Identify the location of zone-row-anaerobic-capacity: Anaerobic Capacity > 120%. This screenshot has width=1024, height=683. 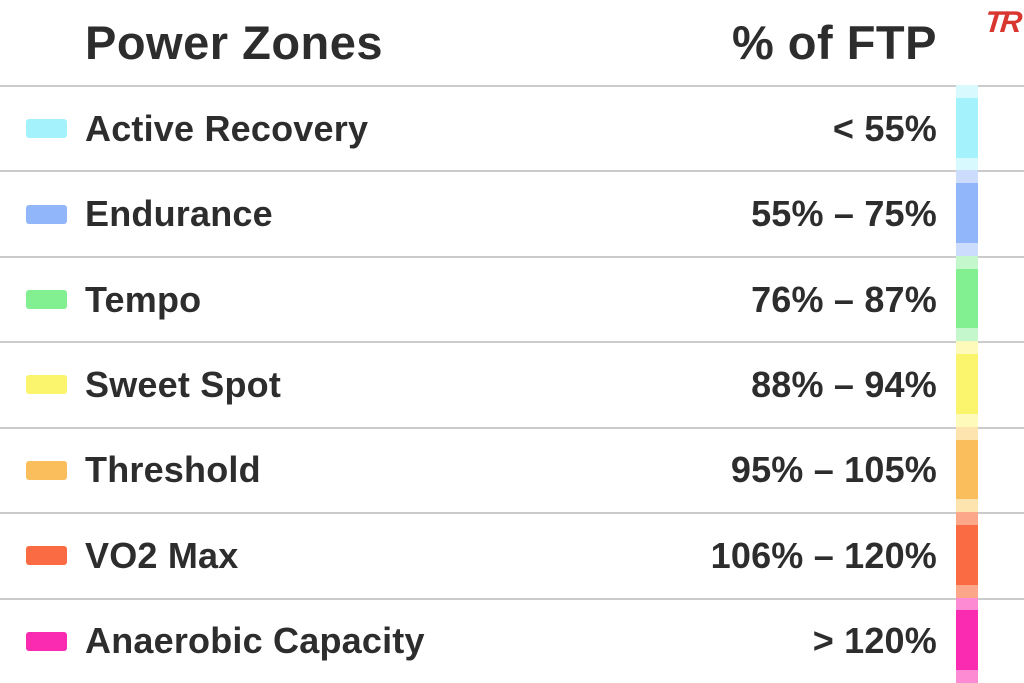
(512, 640).